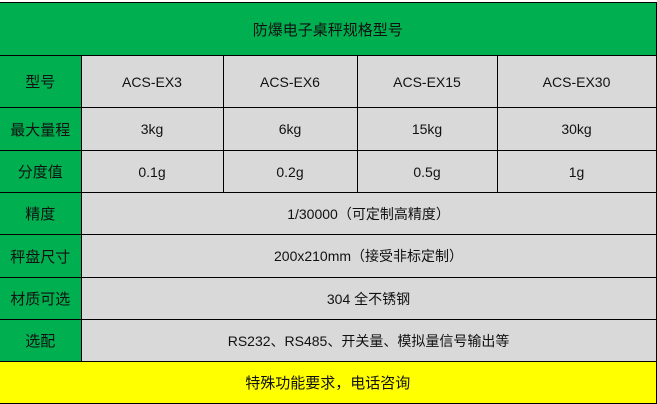  I want to click on cell: ACS-EX30, so click(576, 81).